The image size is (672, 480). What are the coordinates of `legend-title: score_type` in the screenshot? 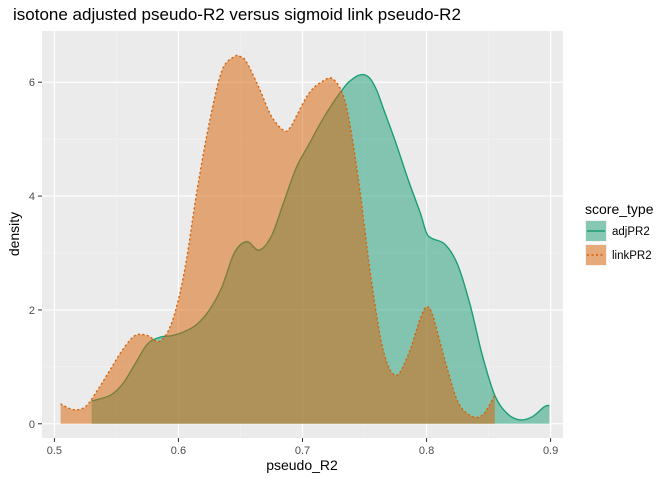 It's located at (619, 209).